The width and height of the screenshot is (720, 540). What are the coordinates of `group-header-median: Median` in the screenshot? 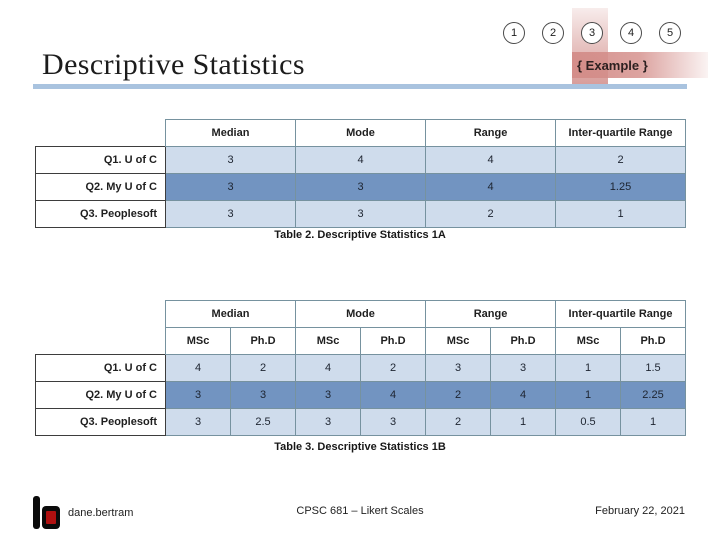 It's located at (230, 314).